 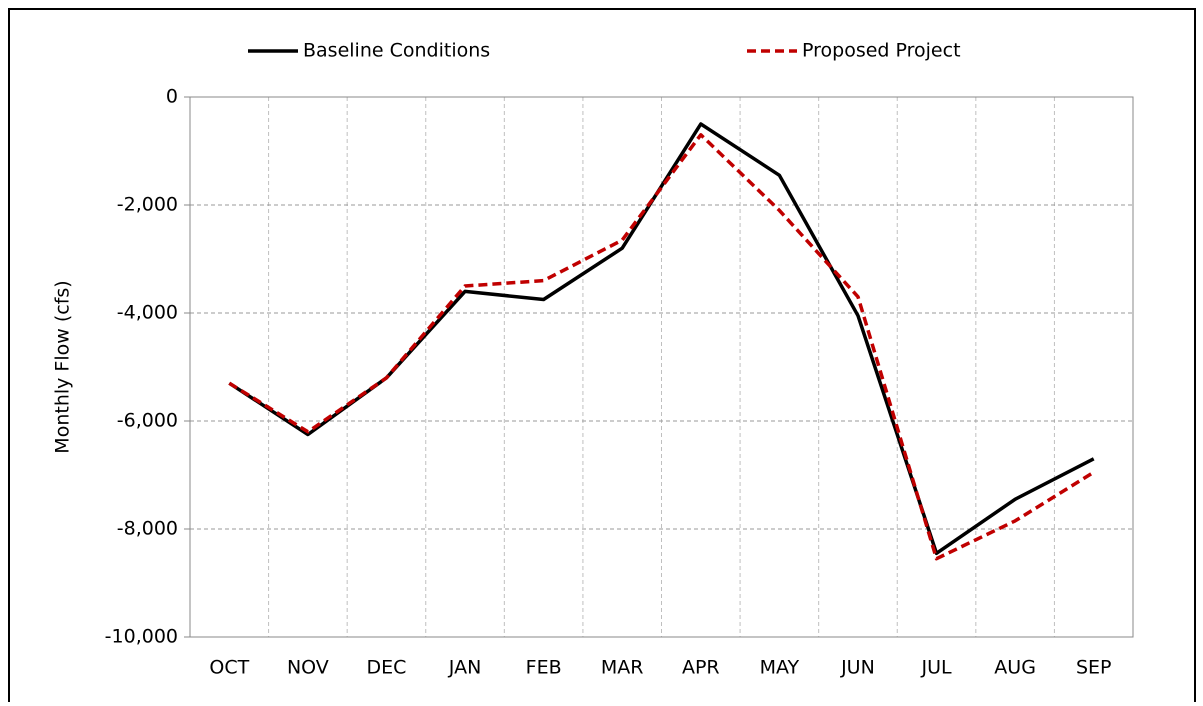 I want to click on y-tick-label: 0, so click(x=172, y=97).